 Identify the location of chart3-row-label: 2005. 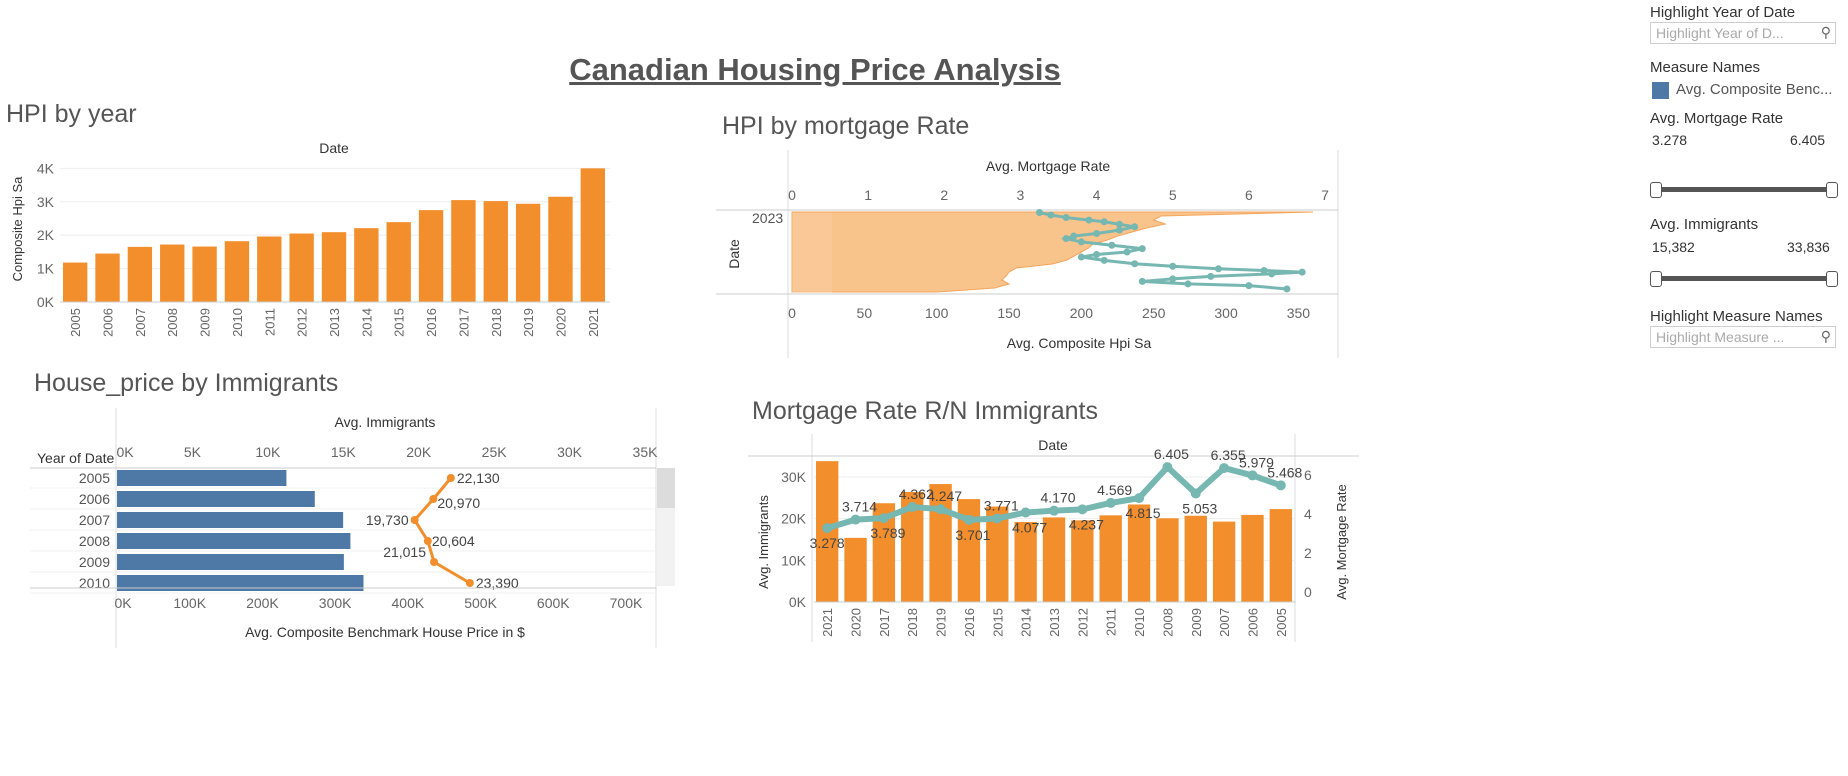
(94, 478).